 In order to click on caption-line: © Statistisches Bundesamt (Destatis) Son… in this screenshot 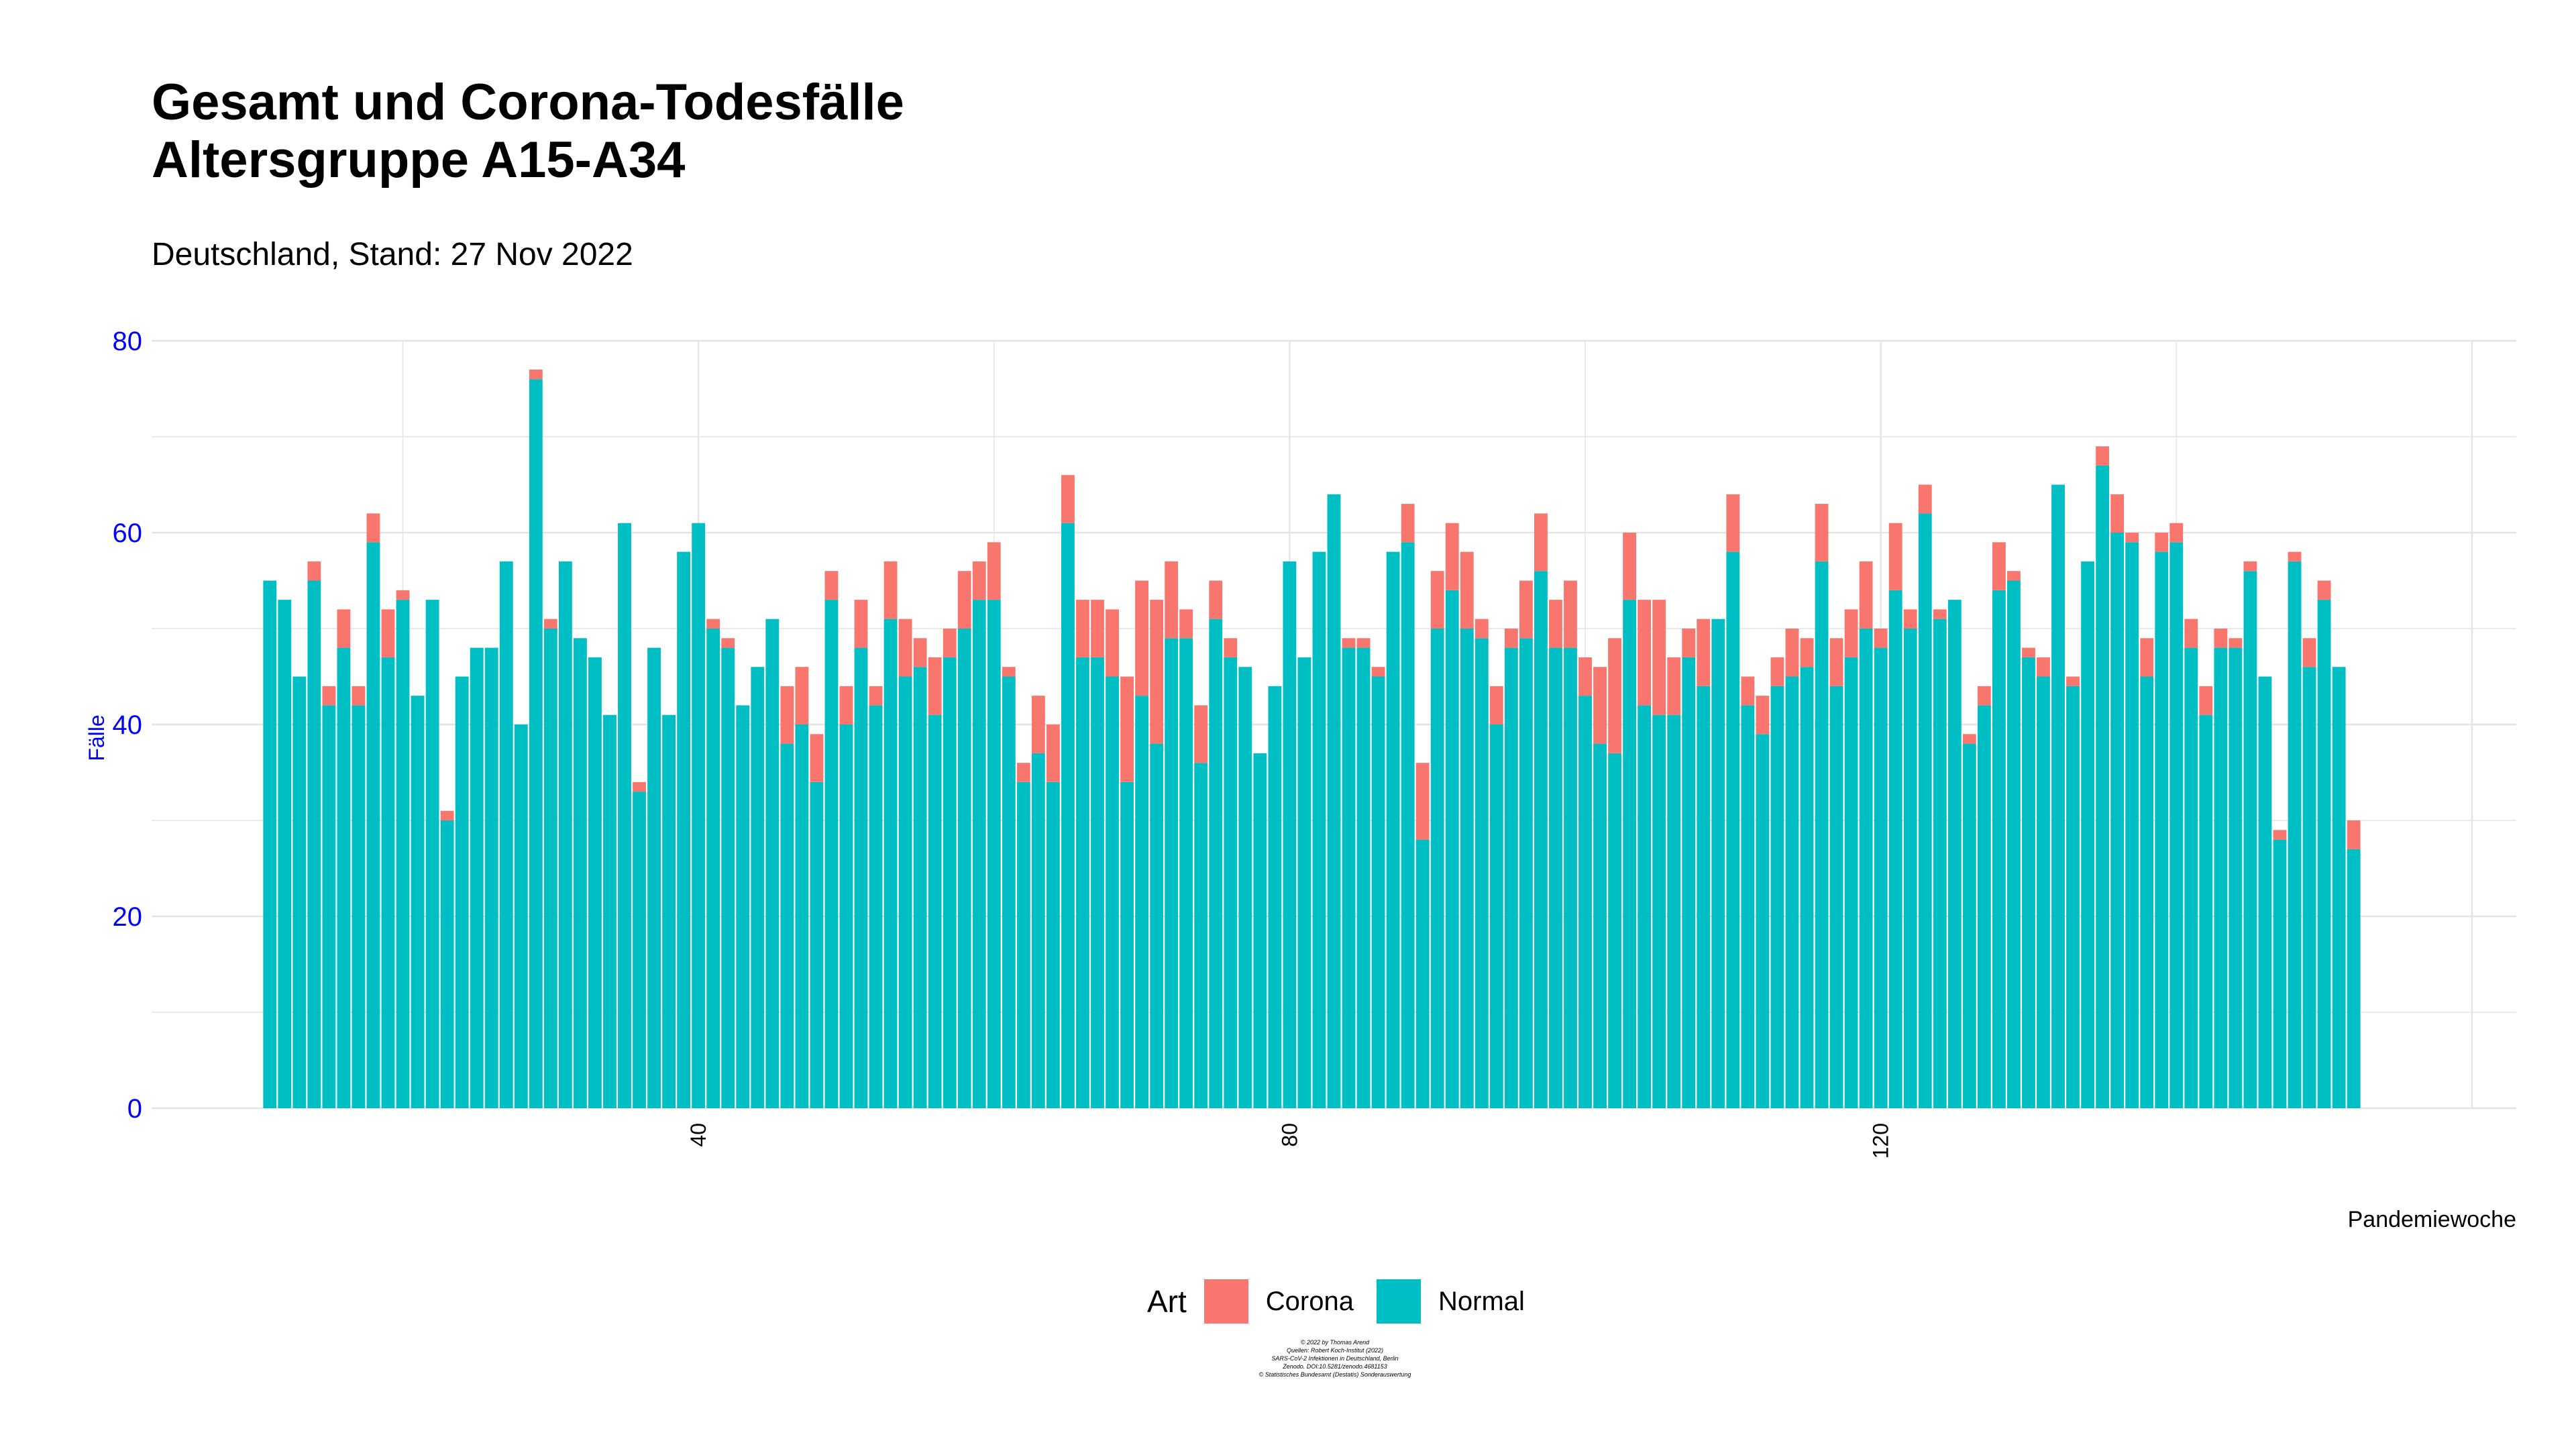, I will do `click(1334, 1374)`.